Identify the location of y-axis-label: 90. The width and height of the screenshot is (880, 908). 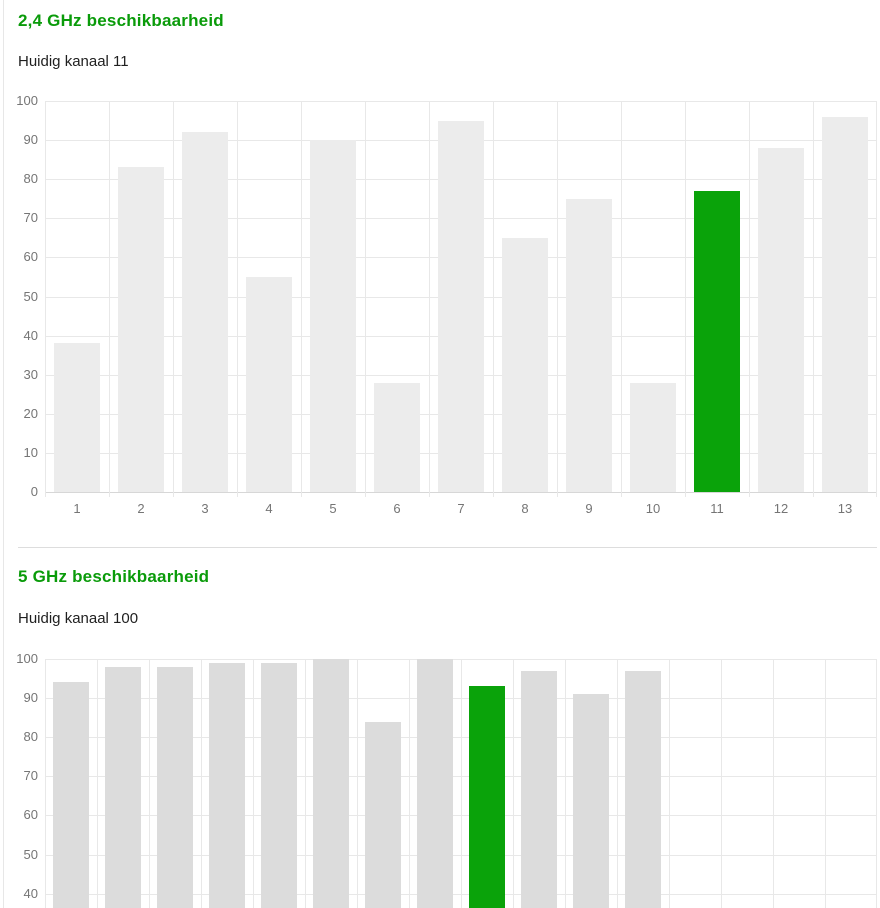
(30, 140).